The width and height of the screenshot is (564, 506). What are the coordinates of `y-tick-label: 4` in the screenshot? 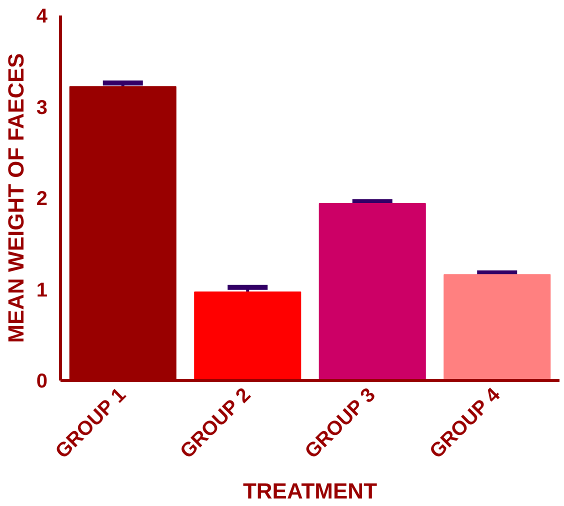 It's located at (42, 17).